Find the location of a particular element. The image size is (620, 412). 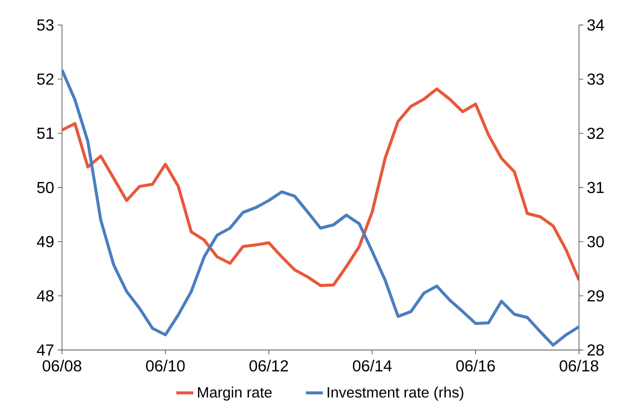

x-tick-label: 06/14 is located at coordinates (372, 366).